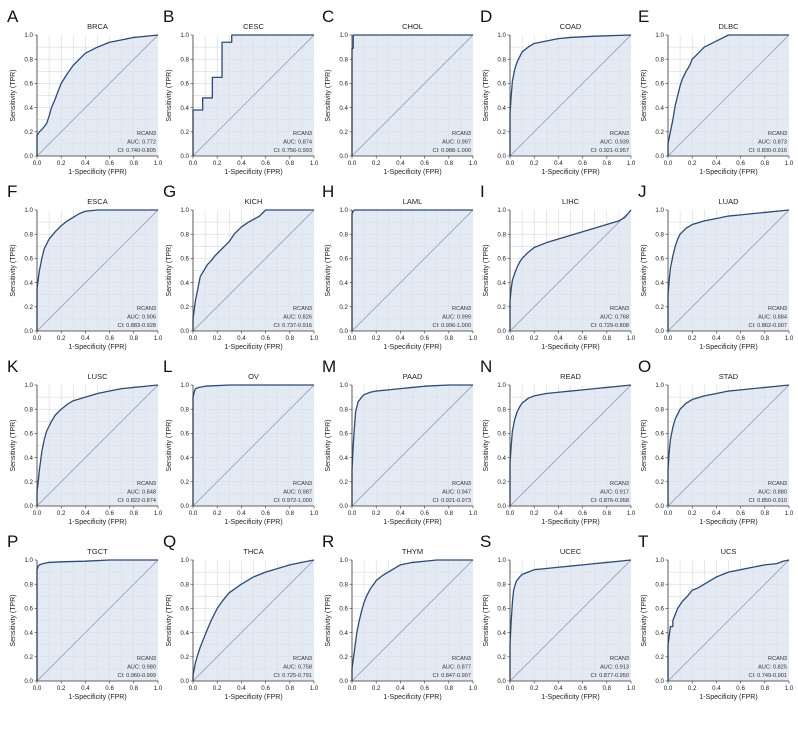  I want to click on panel-title: THYM, so click(412, 551).